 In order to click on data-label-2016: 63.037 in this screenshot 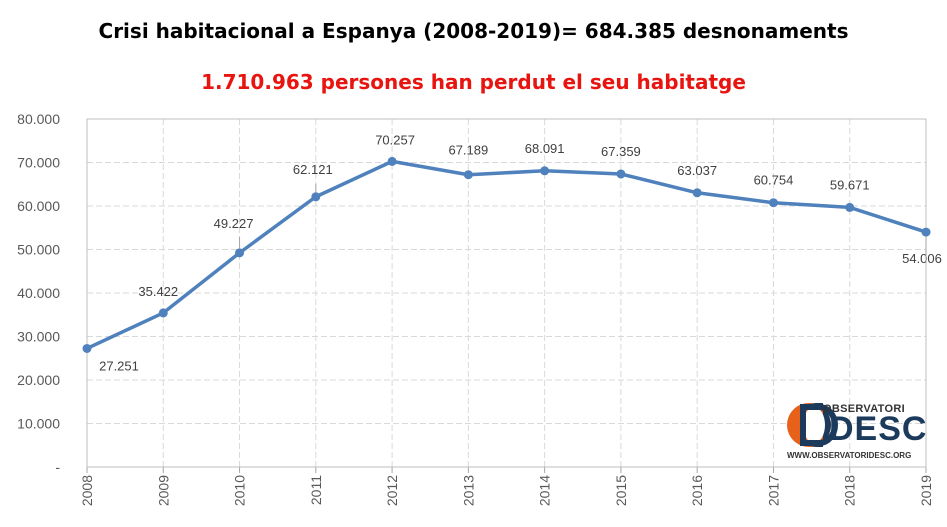, I will do `click(697, 170)`.